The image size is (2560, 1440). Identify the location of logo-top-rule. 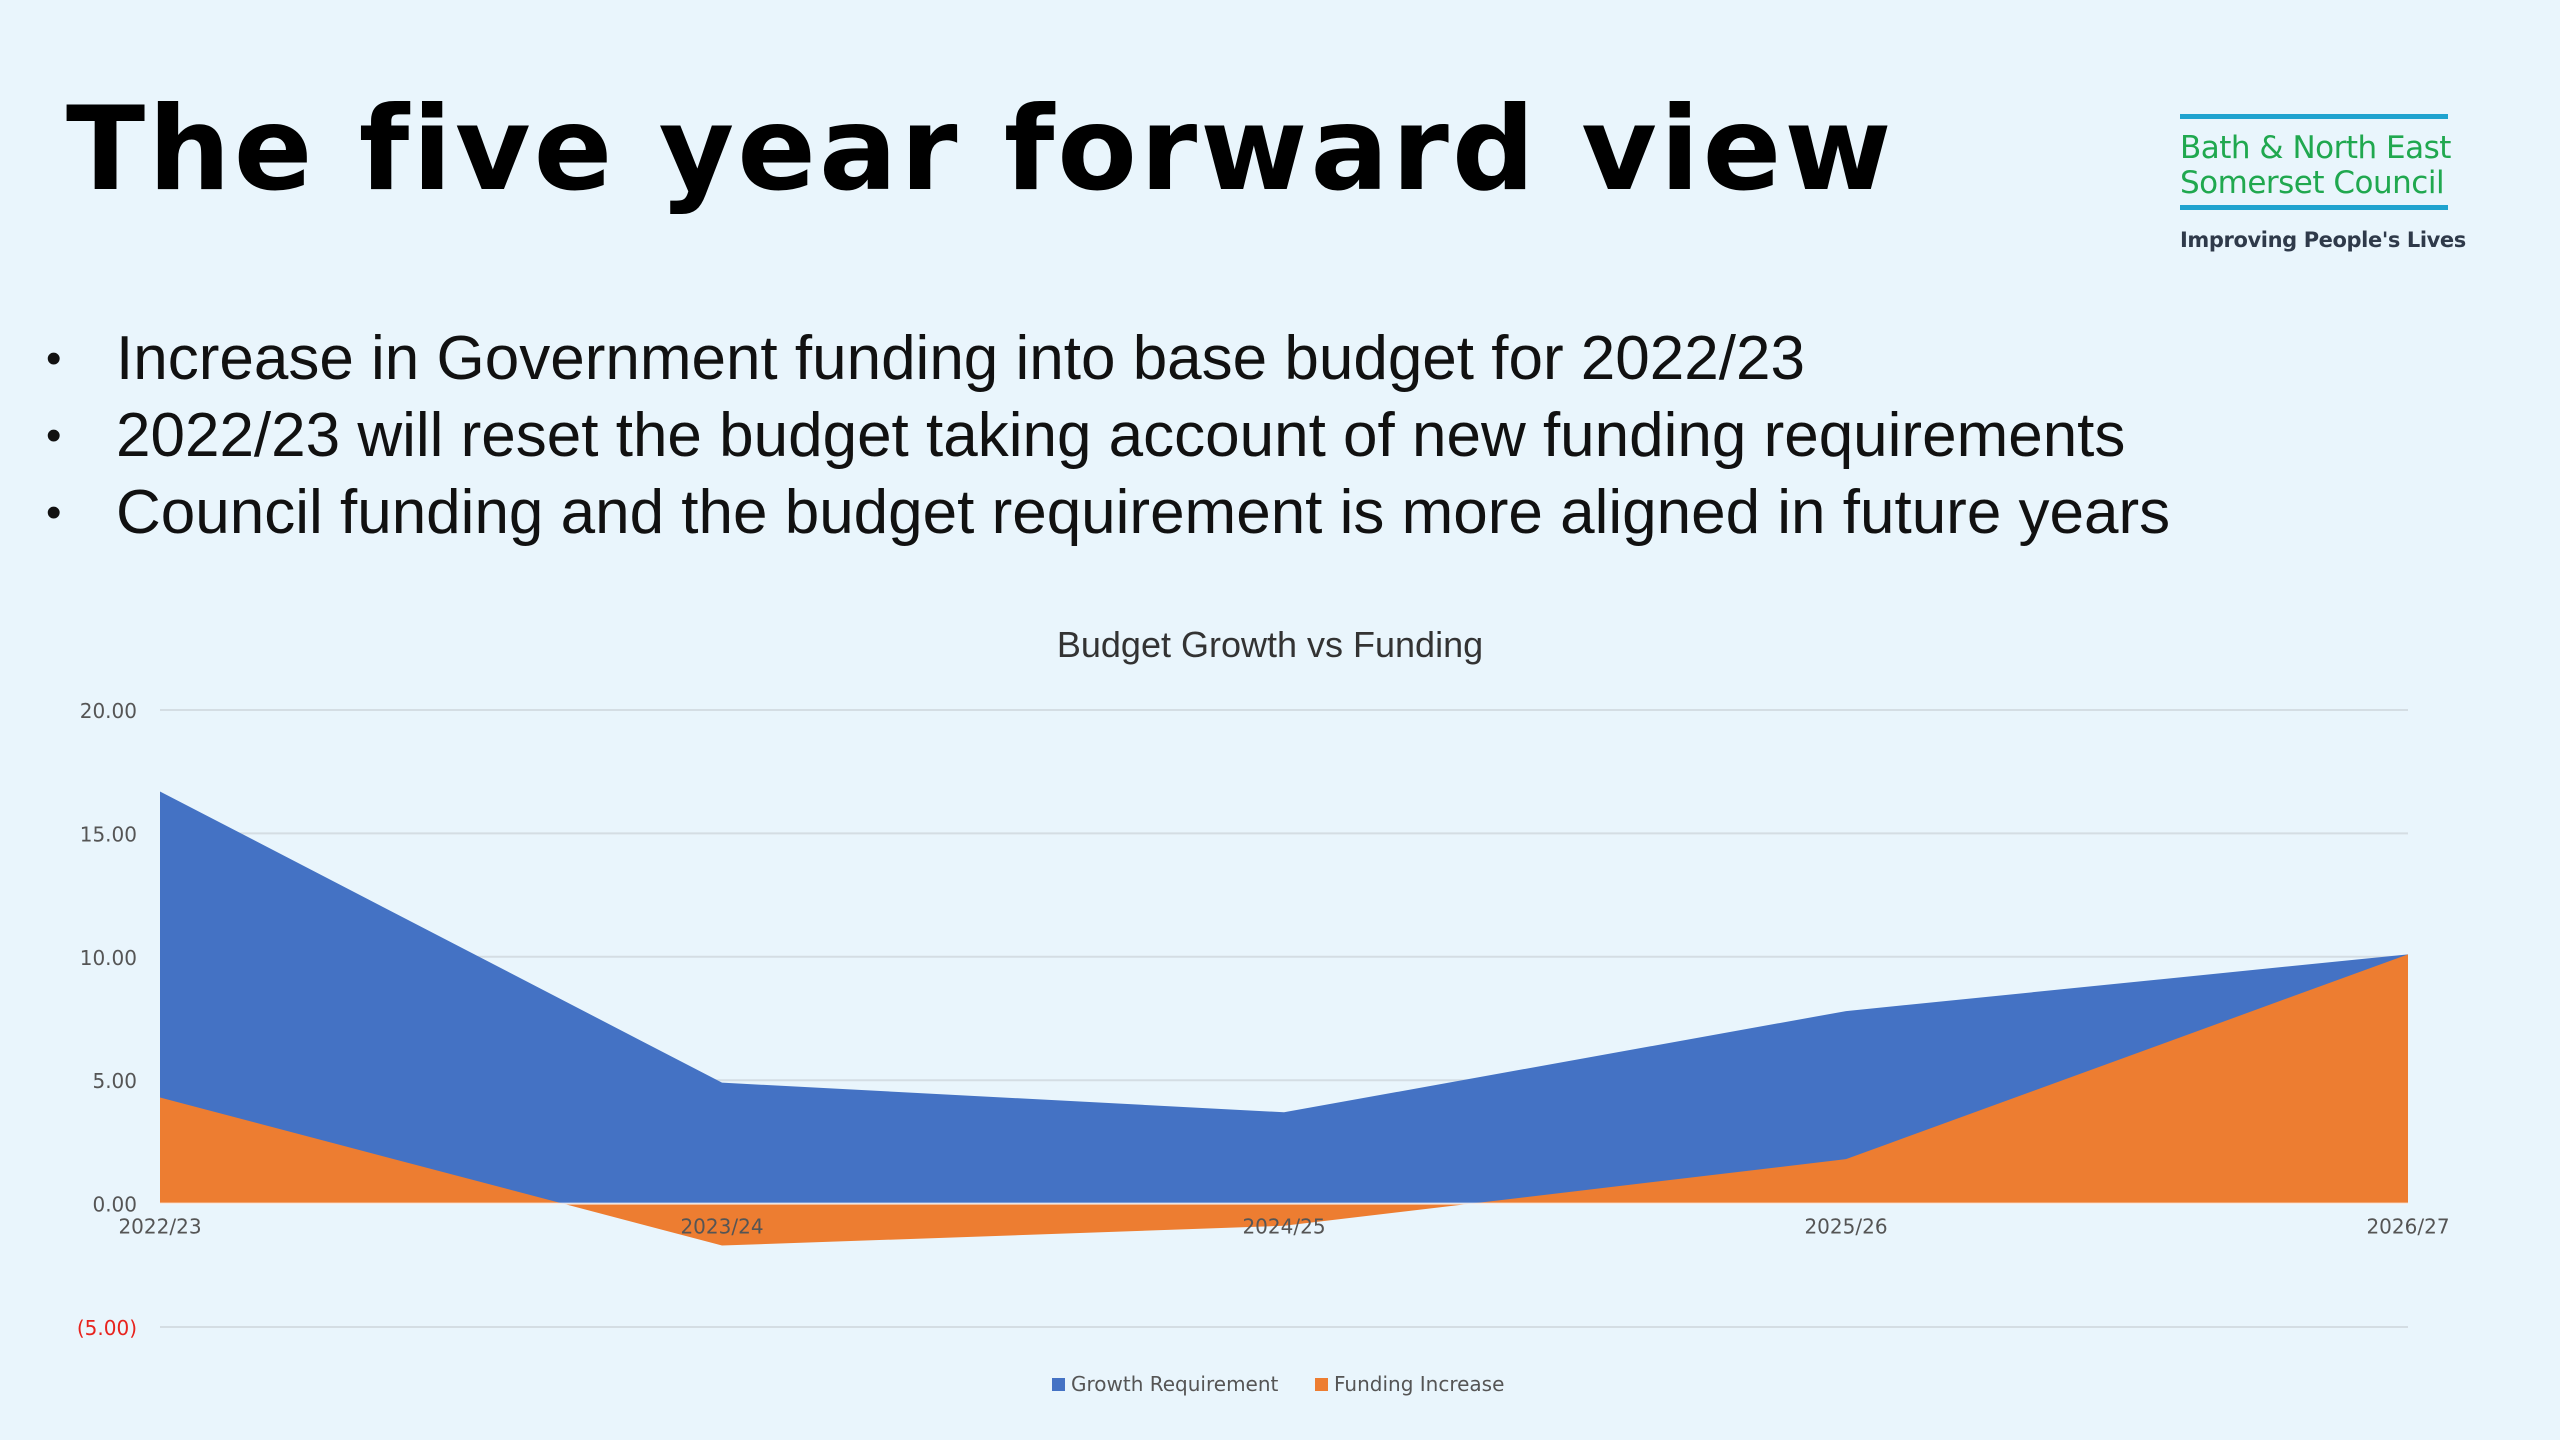
(2314, 116).